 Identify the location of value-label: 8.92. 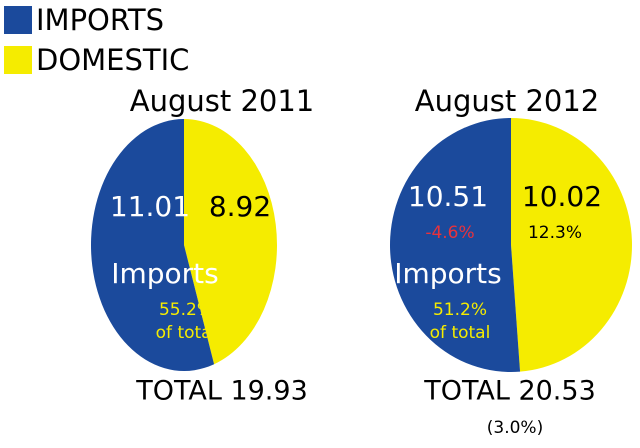
(240, 206).